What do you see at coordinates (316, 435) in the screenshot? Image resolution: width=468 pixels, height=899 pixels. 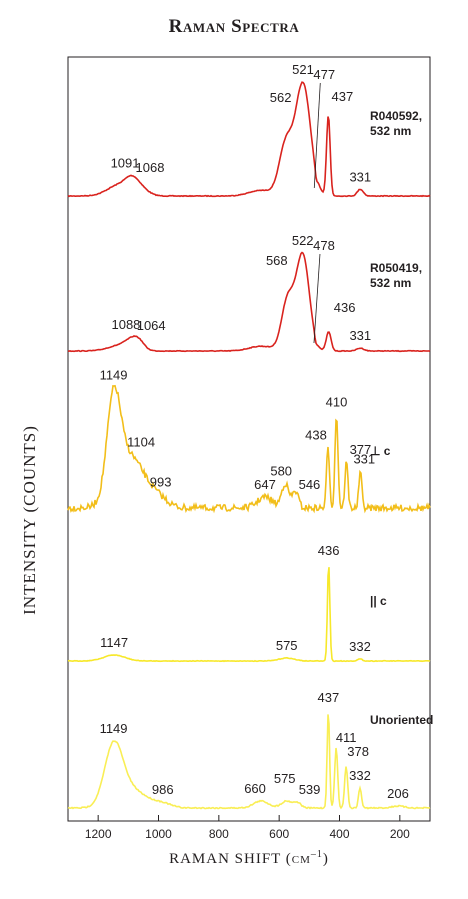 I see `peak-label-438: 438` at bounding box center [316, 435].